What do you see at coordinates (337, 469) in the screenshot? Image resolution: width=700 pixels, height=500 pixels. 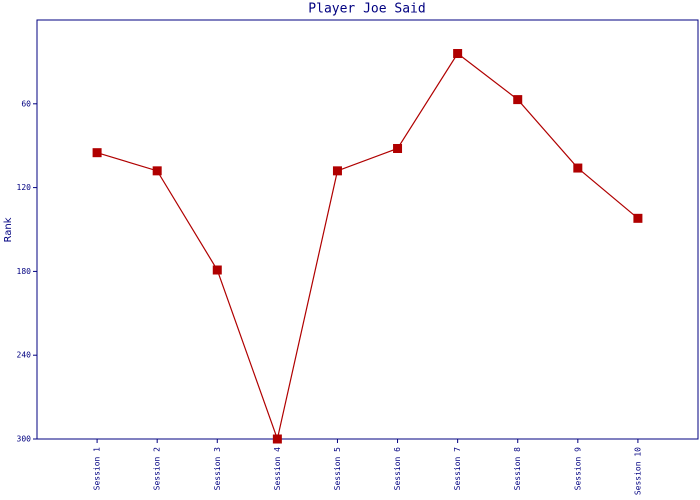 I see `x-tick-label: Session 5` at bounding box center [337, 469].